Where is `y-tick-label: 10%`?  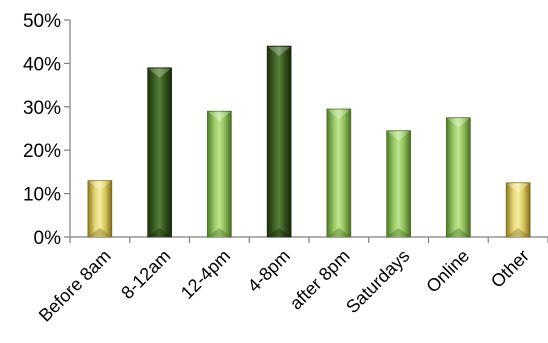
y-tick-label: 10% is located at coordinates (42, 195).